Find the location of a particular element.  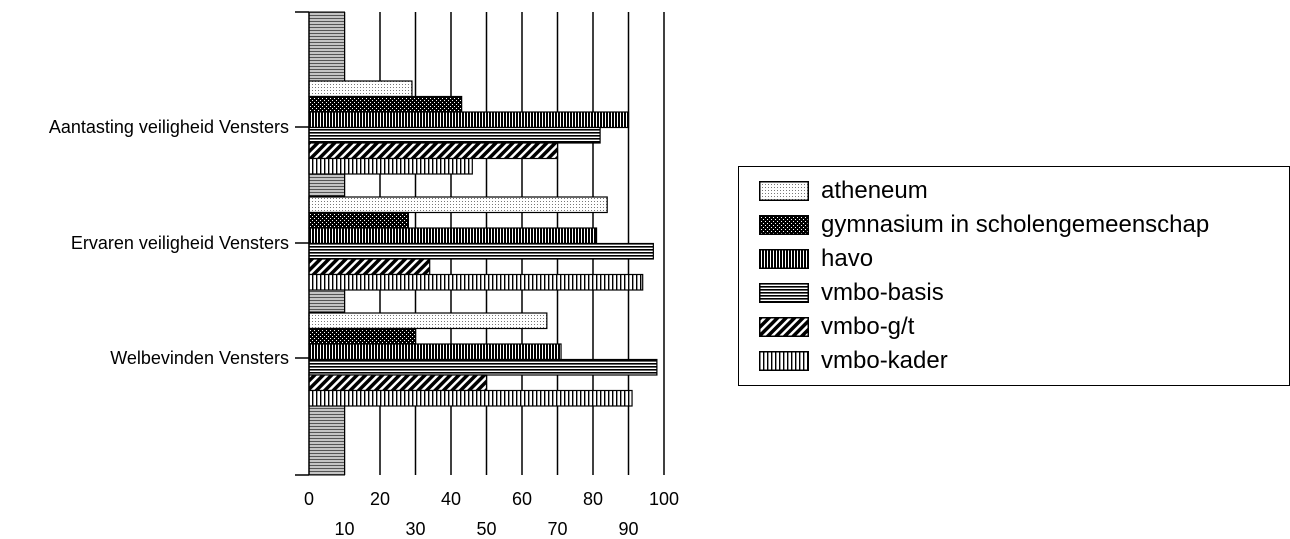

x-tick-label: 60 is located at coordinates (522, 499).